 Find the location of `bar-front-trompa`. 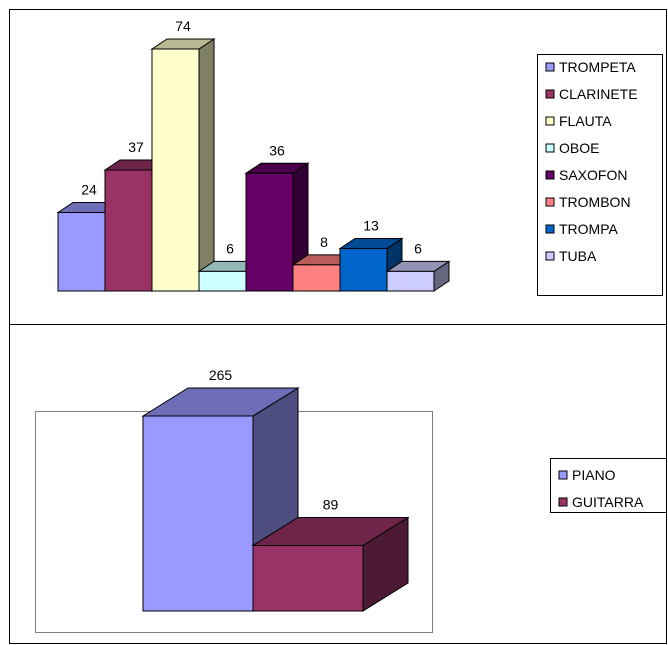

bar-front-trompa is located at coordinates (363, 269).